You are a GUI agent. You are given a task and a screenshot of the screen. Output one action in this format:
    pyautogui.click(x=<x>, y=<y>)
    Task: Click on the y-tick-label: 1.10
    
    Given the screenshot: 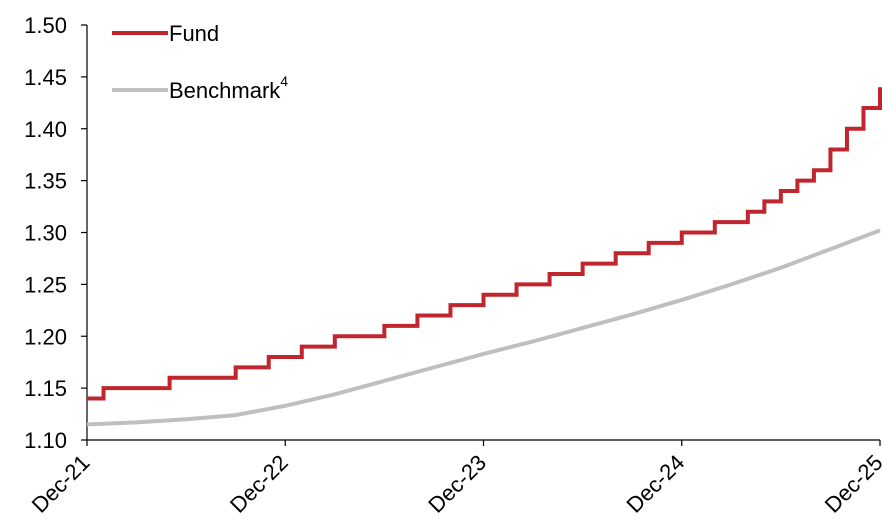 What is the action you would take?
    pyautogui.click(x=45, y=440)
    